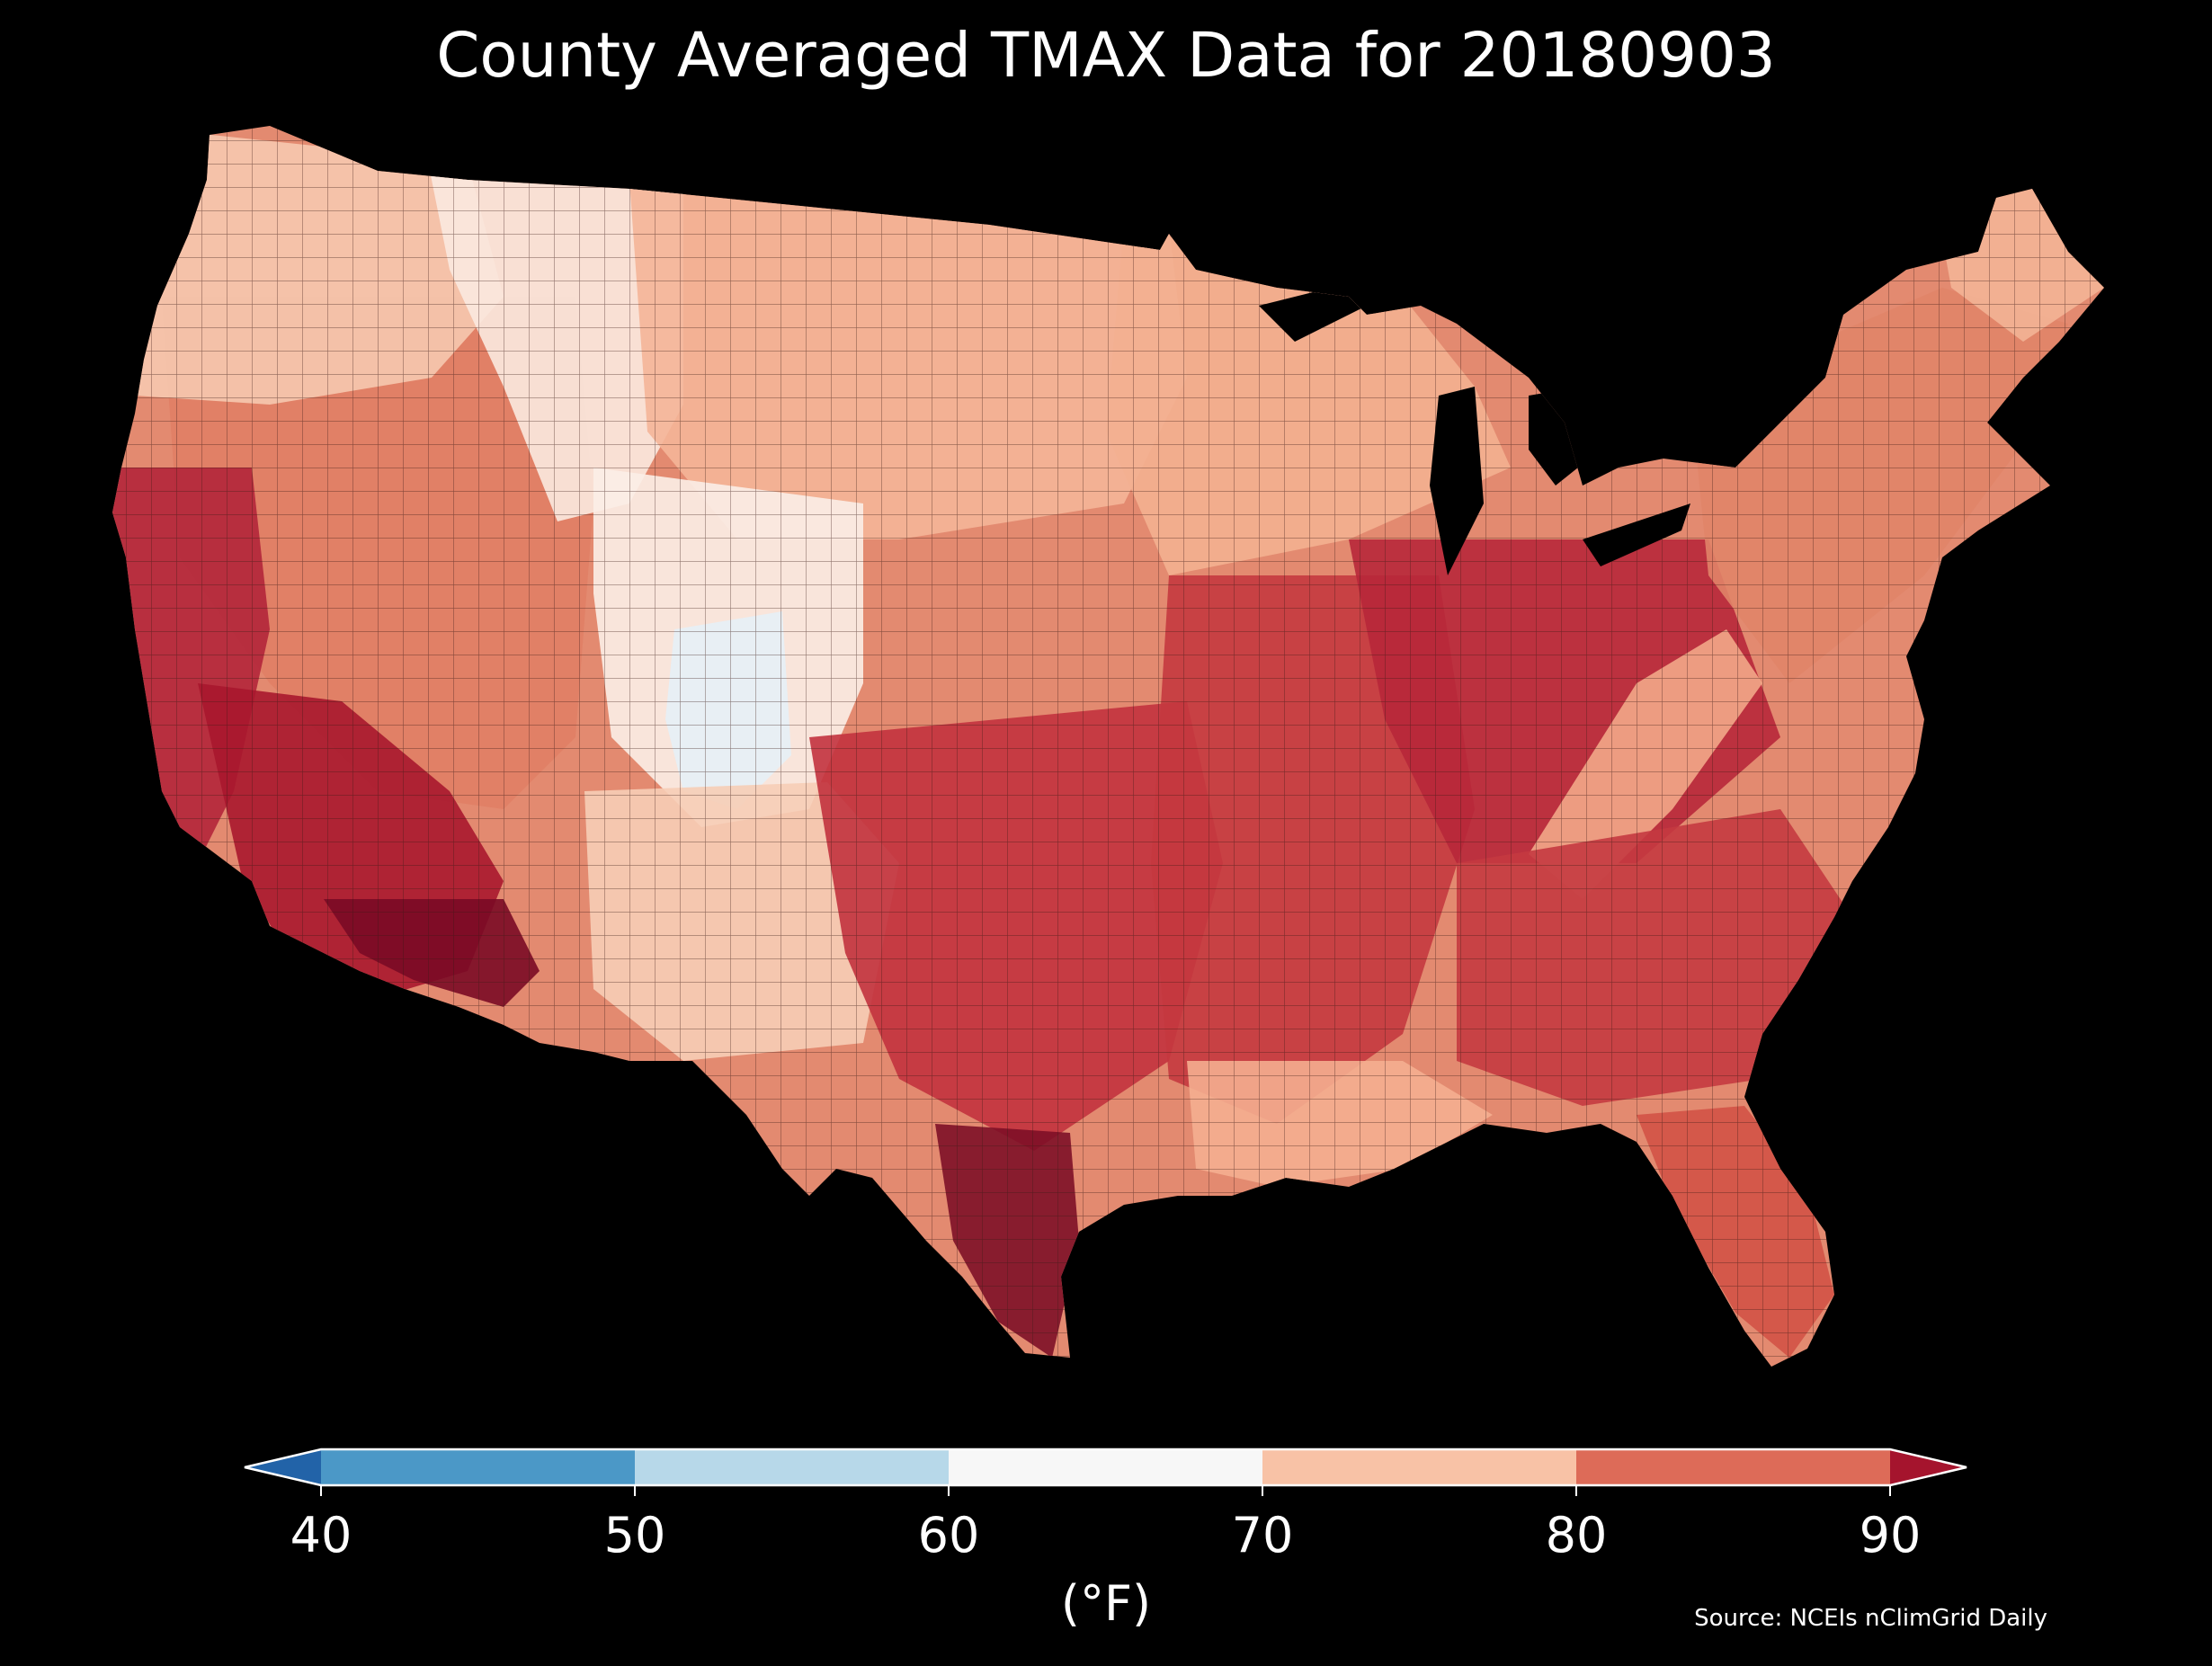 This screenshot has height=1666, width=2212. Describe the element at coordinates (1870, 1618) in the screenshot. I see `source-credit: Source: NCEIs nClimGrid Daily` at that location.